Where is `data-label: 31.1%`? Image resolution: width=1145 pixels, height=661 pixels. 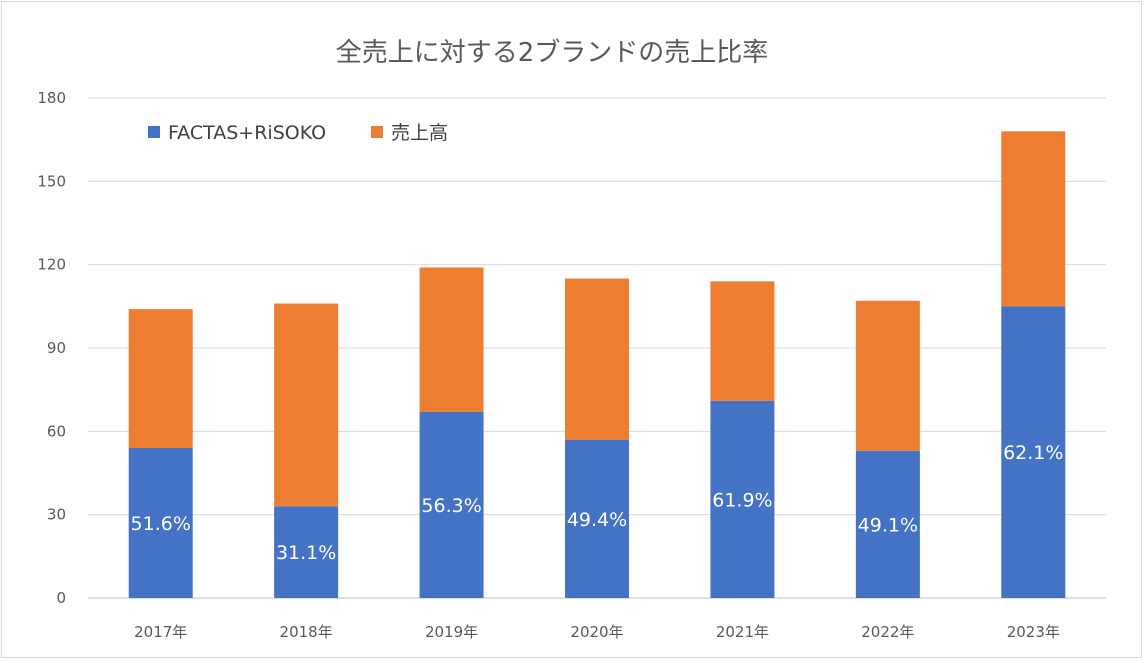
data-label: 31.1% is located at coordinates (306, 553).